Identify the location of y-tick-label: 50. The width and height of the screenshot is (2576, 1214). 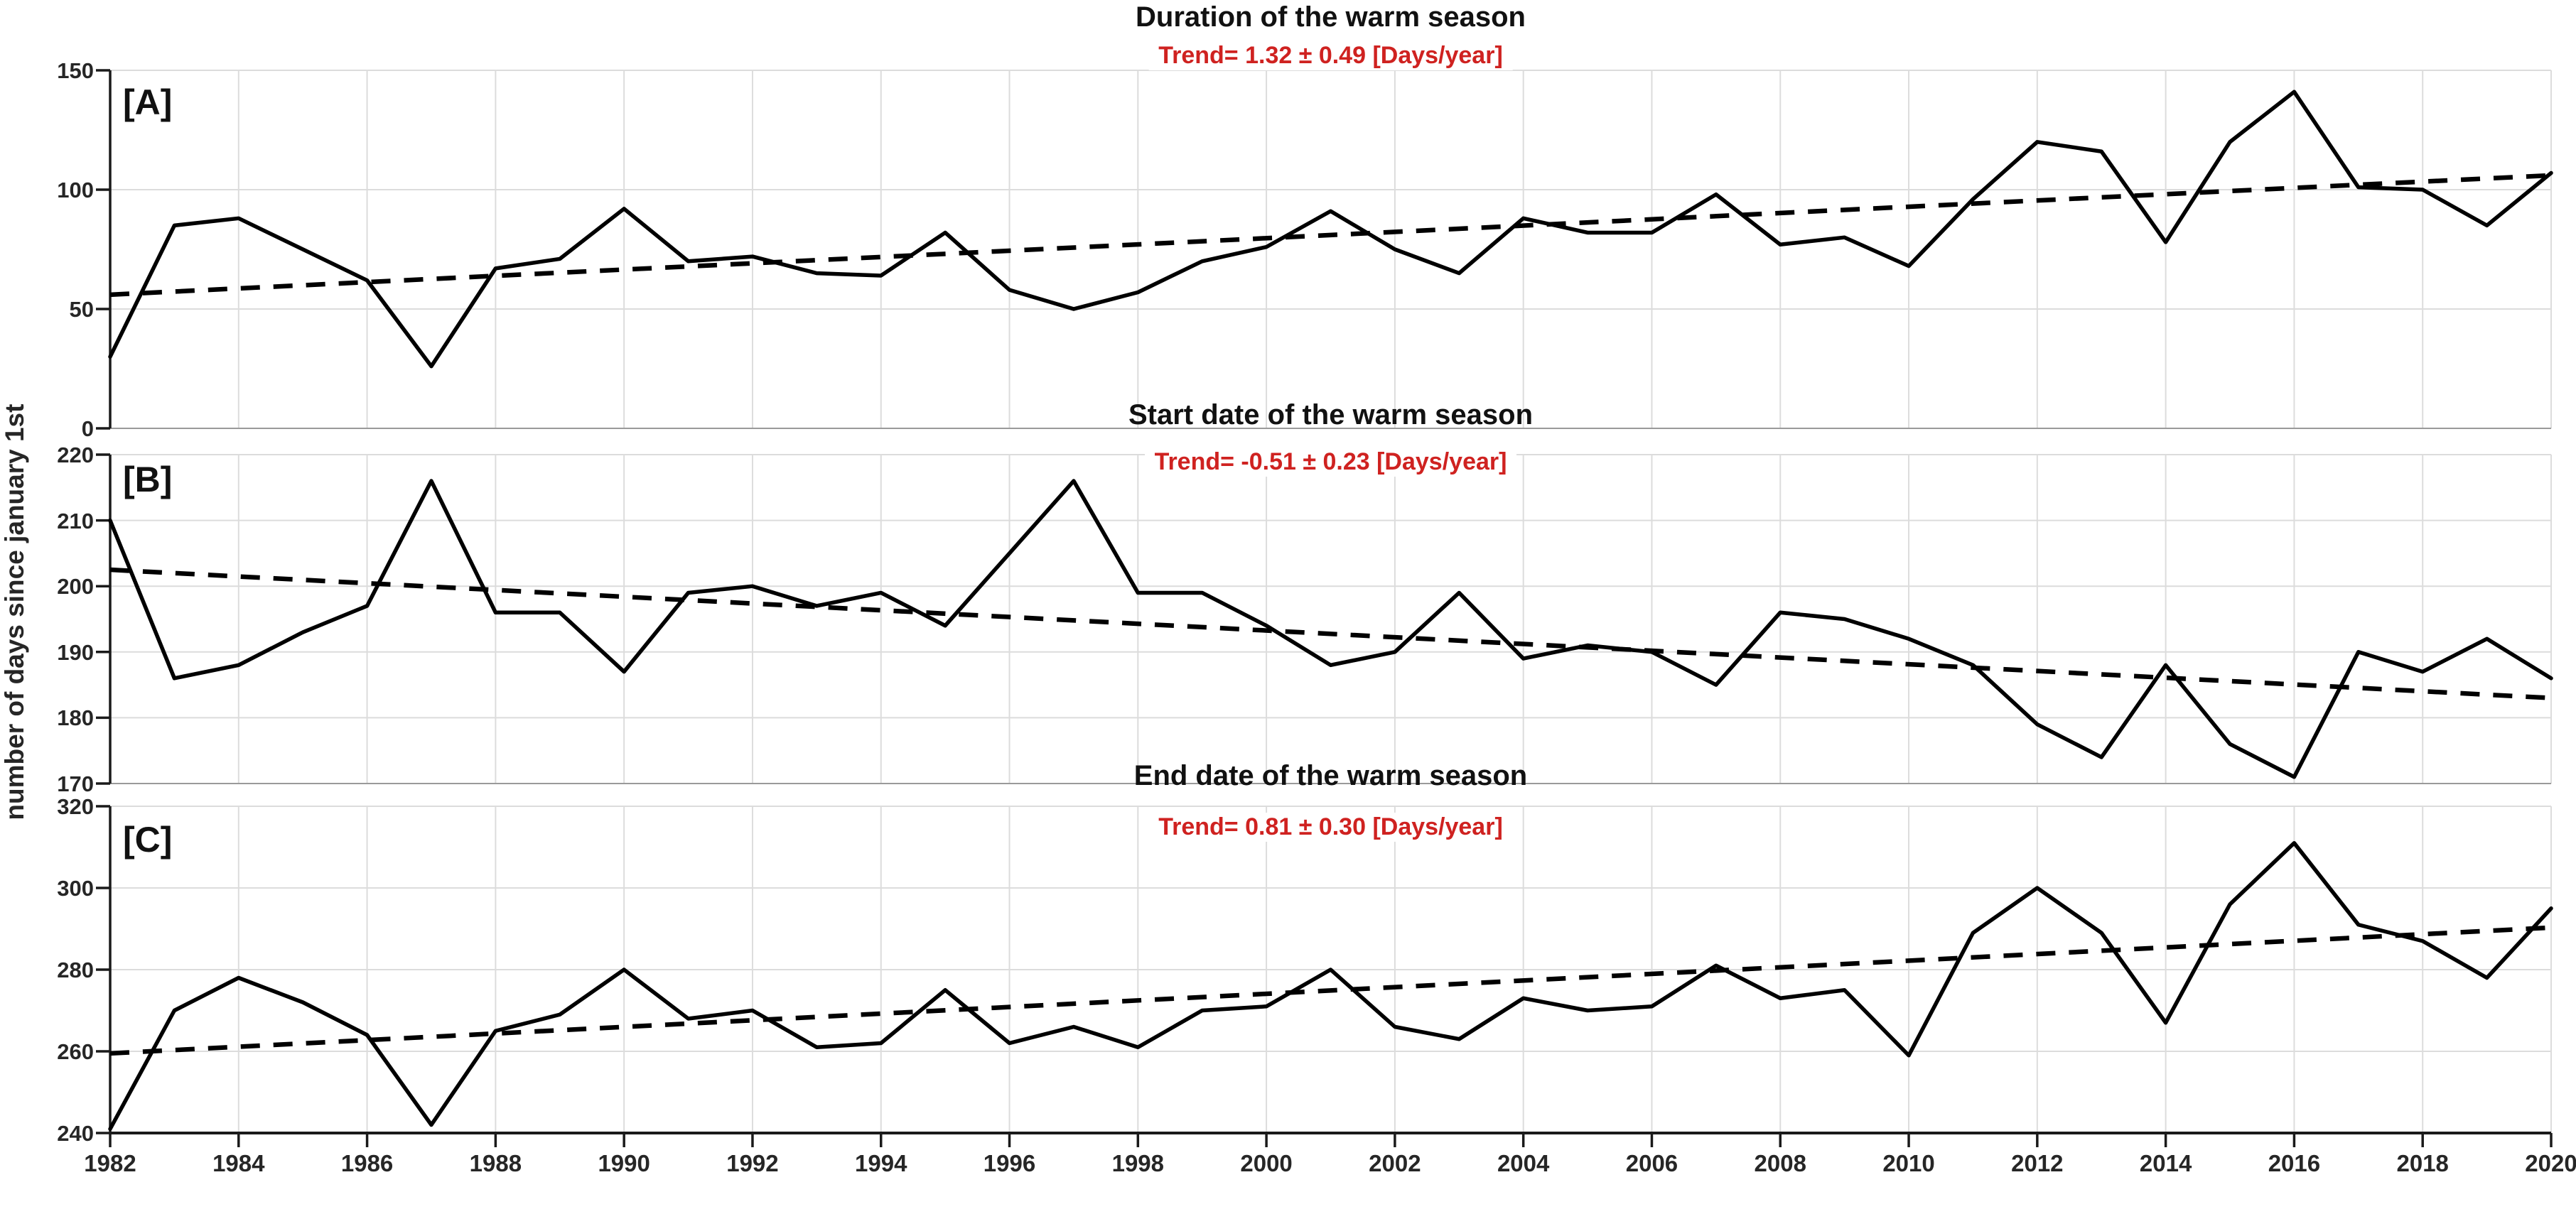
(81, 309).